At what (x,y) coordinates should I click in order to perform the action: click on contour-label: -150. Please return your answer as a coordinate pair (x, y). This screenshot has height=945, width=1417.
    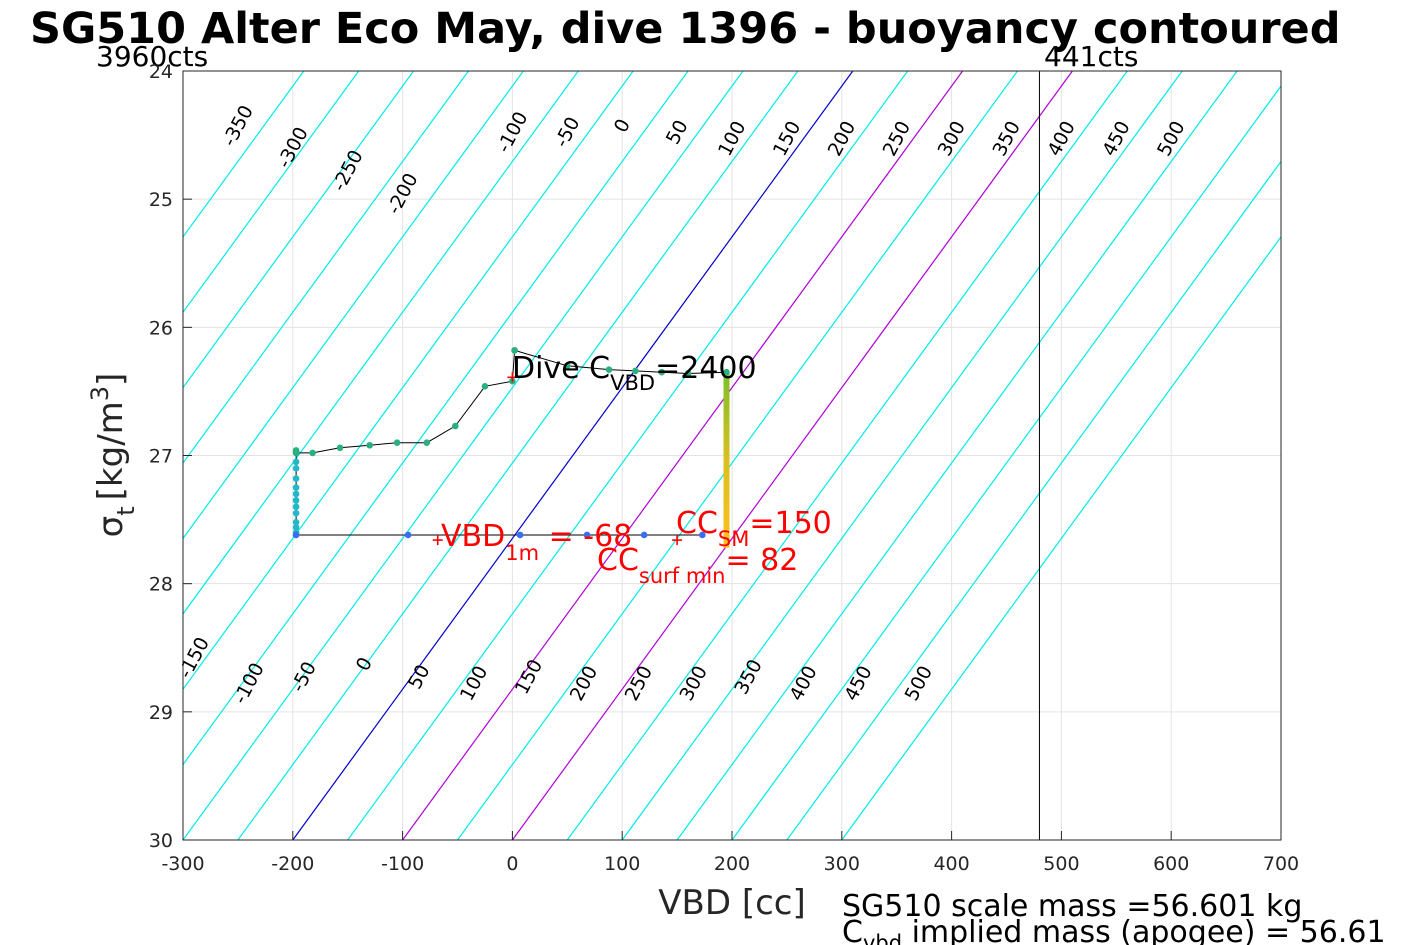
    Looking at the image, I should click on (194, 658).